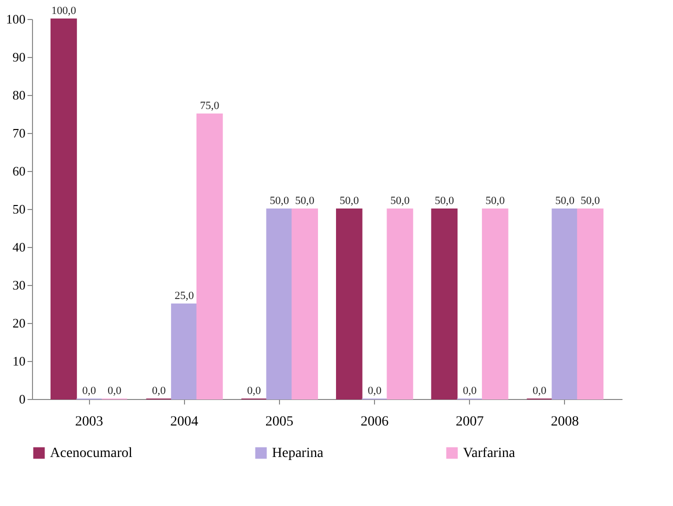  I want to click on y-tick-label: 100, so click(16, 19).